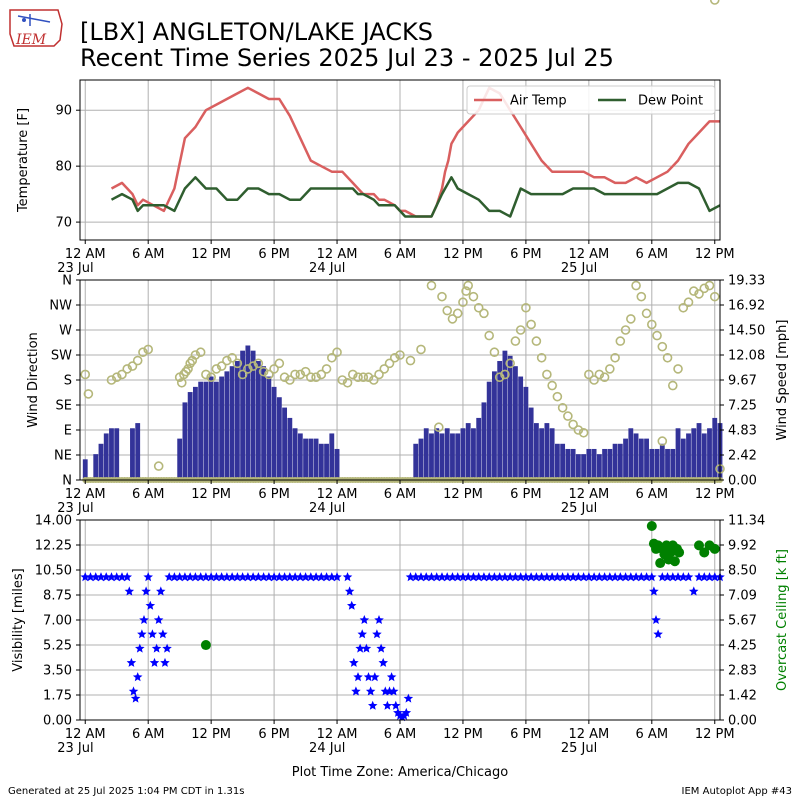 Image resolution: width=800 pixels, height=800 pixels. What do you see at coordinates (53, 571) in the screenshot?
I see `y-tick-label: 10.50` at bounding box center [53, 571].